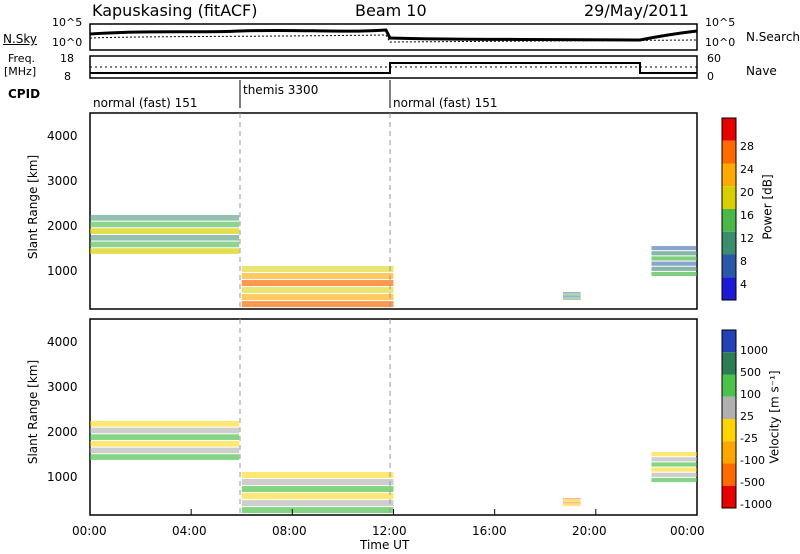 The height and width of the screenshot is (554, 800). What do you see at coordinates (743, 261) in the screenshot?
I see `power-cbar-label-8: 8` at bounding box center [743, 261].